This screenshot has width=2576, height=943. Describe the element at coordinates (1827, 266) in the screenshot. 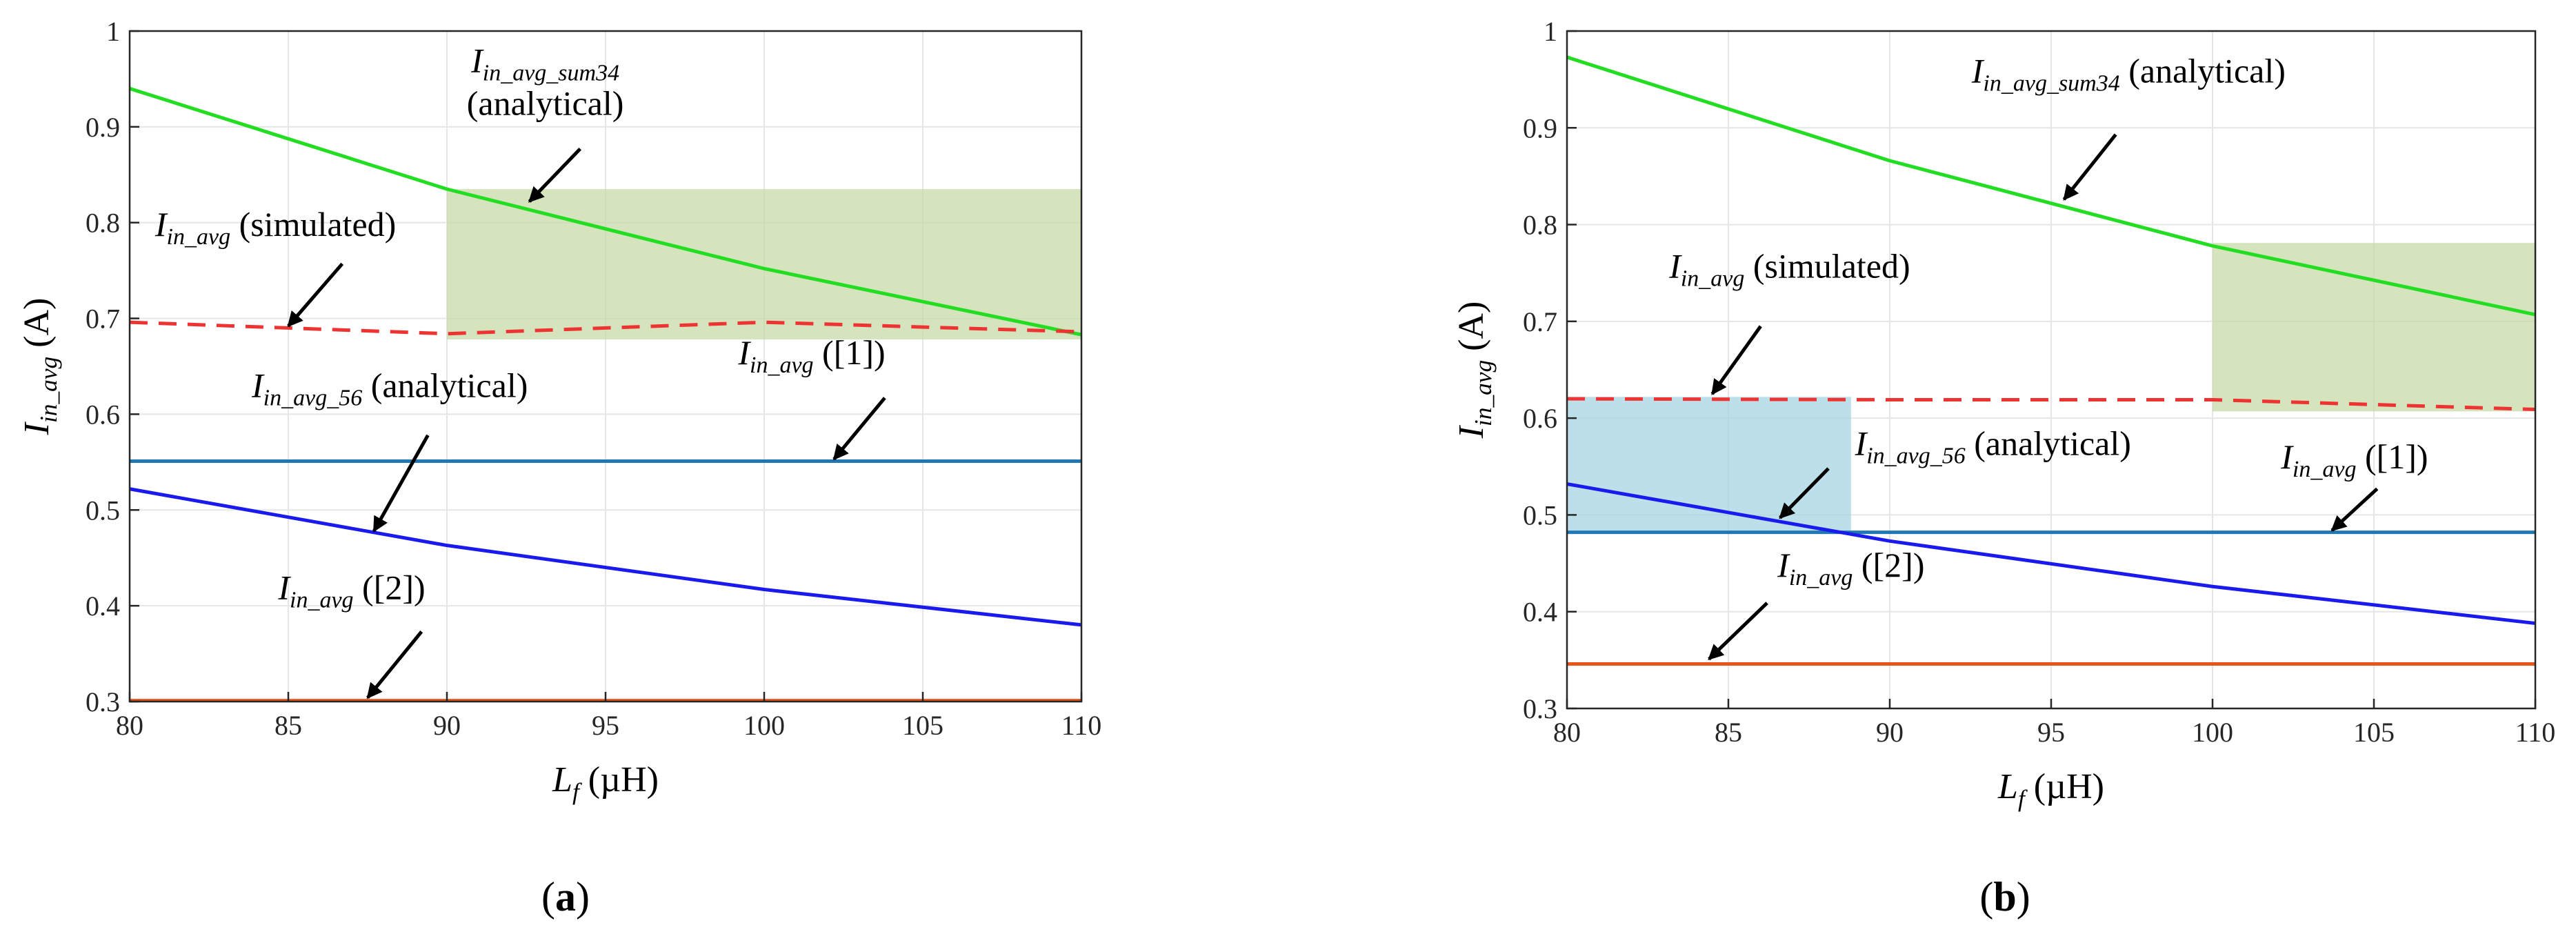

I see `annotation-label-suffix: (simulated)` at that location.